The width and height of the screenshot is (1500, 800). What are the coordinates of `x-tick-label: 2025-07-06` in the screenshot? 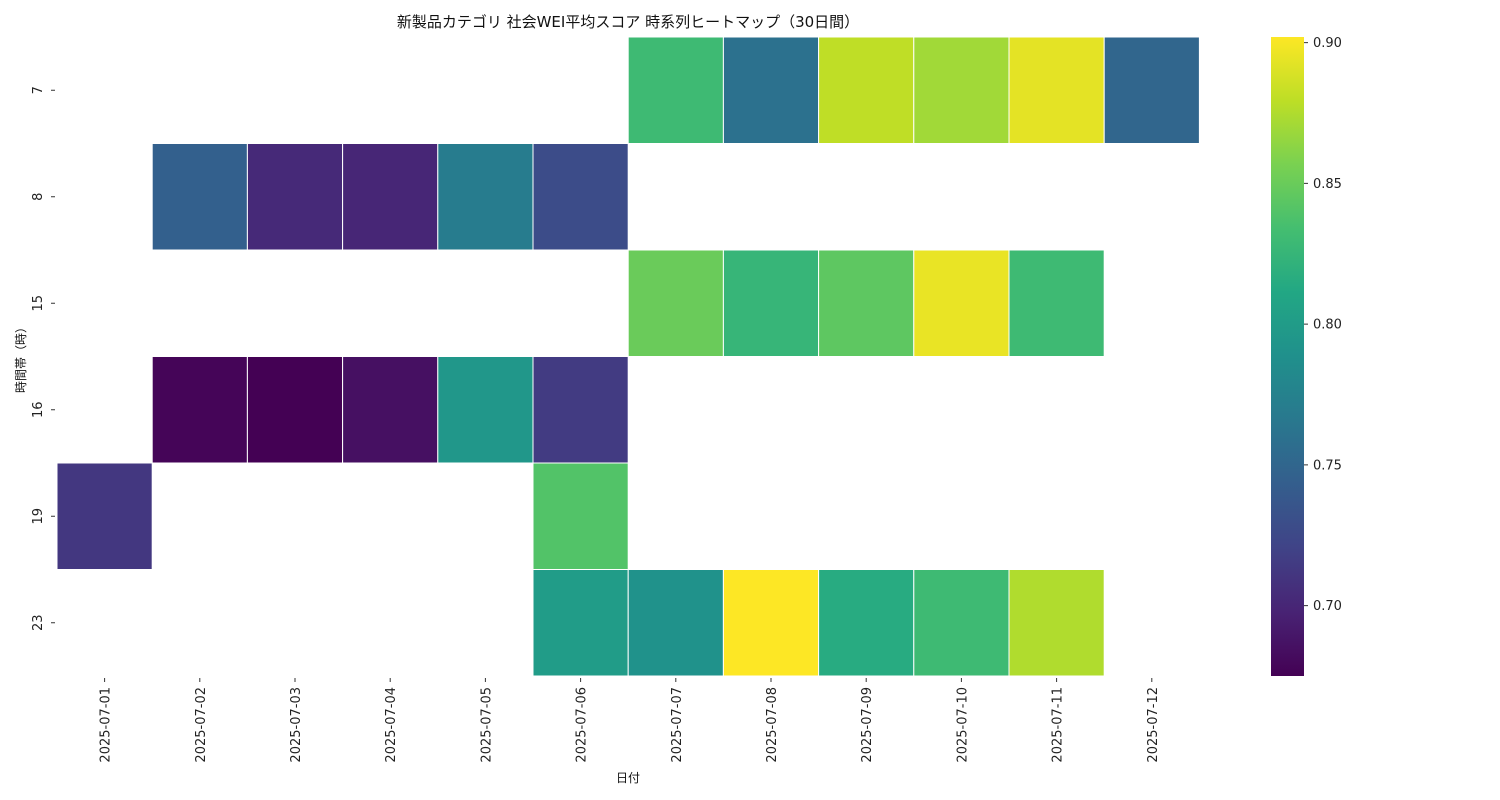 It's located at (582, 725).